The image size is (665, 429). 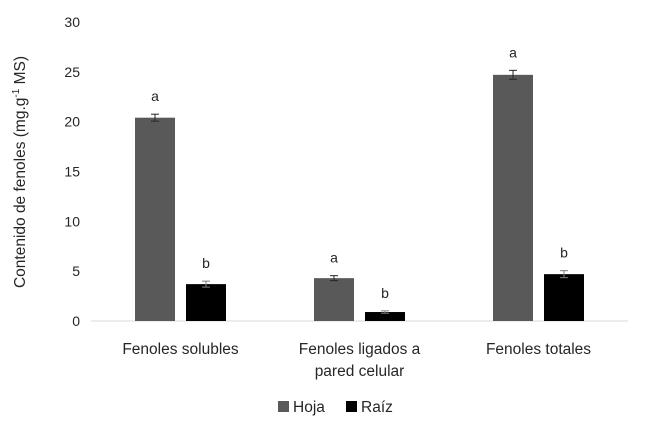 I want to click on legend-label: Raíz, so click(x=377, y=407).